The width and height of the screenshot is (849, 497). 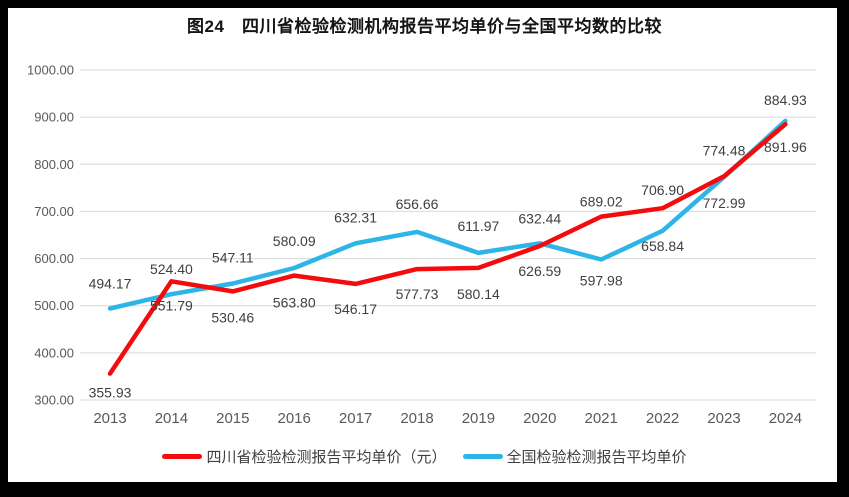 I want to click on x-tick-label: 2019, so click(x=478, y=418).